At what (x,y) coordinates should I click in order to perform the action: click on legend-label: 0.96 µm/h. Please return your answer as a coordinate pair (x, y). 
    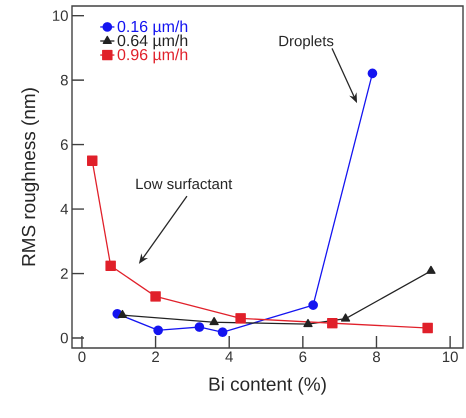
    Looking at the image, I should click on (153, 56).